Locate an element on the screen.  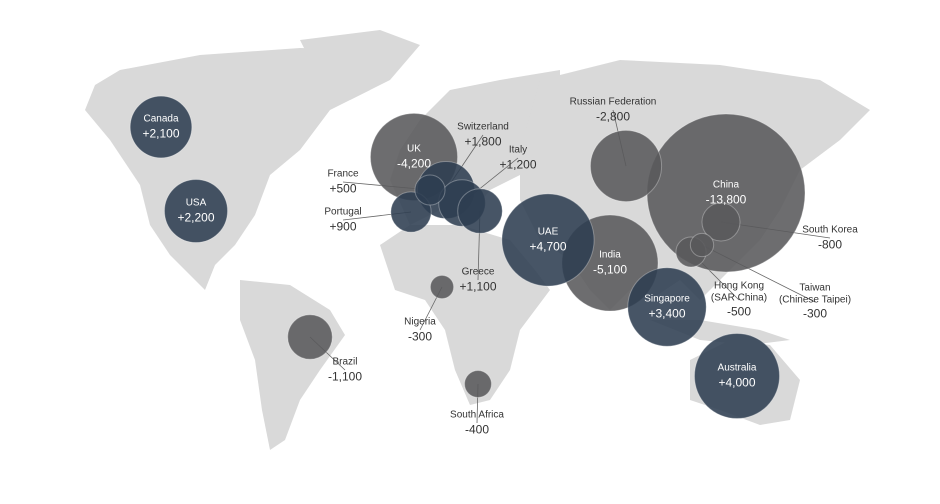
value-label: -800 is located at coordinates (830, 243).